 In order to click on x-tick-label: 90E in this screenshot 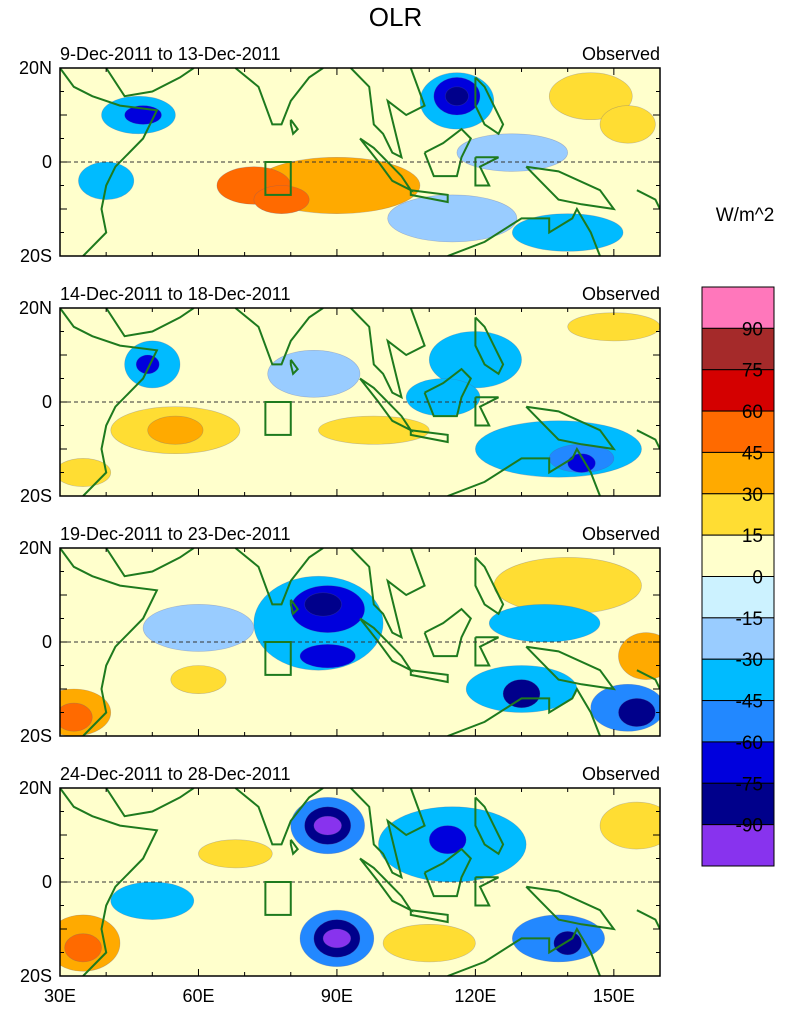, I will do `click(337, 996)`.